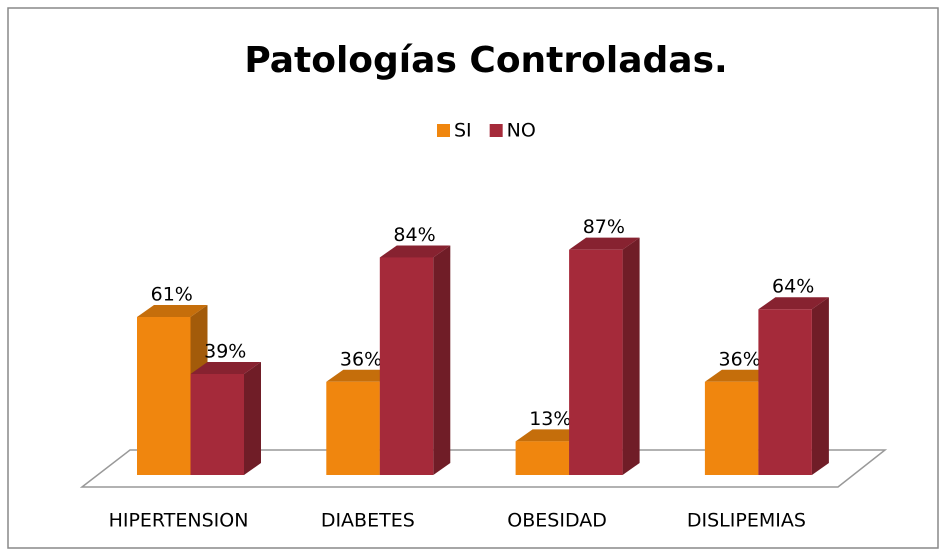 The image size is (949, 551). I want to click on value-label: 39%, so click(225, 351).